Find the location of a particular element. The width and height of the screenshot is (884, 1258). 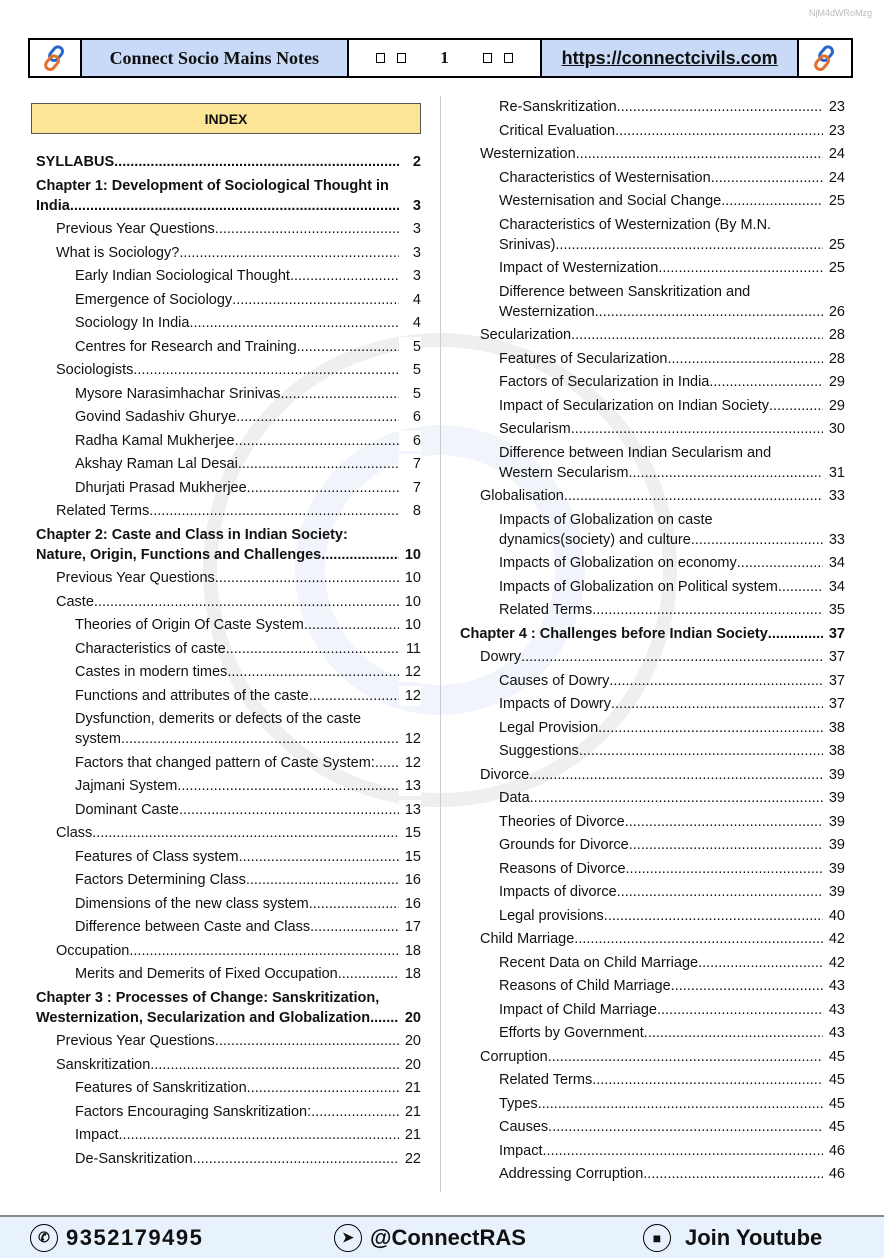

toc-entry: Divorce 39 is located at coordinates (652, 774).